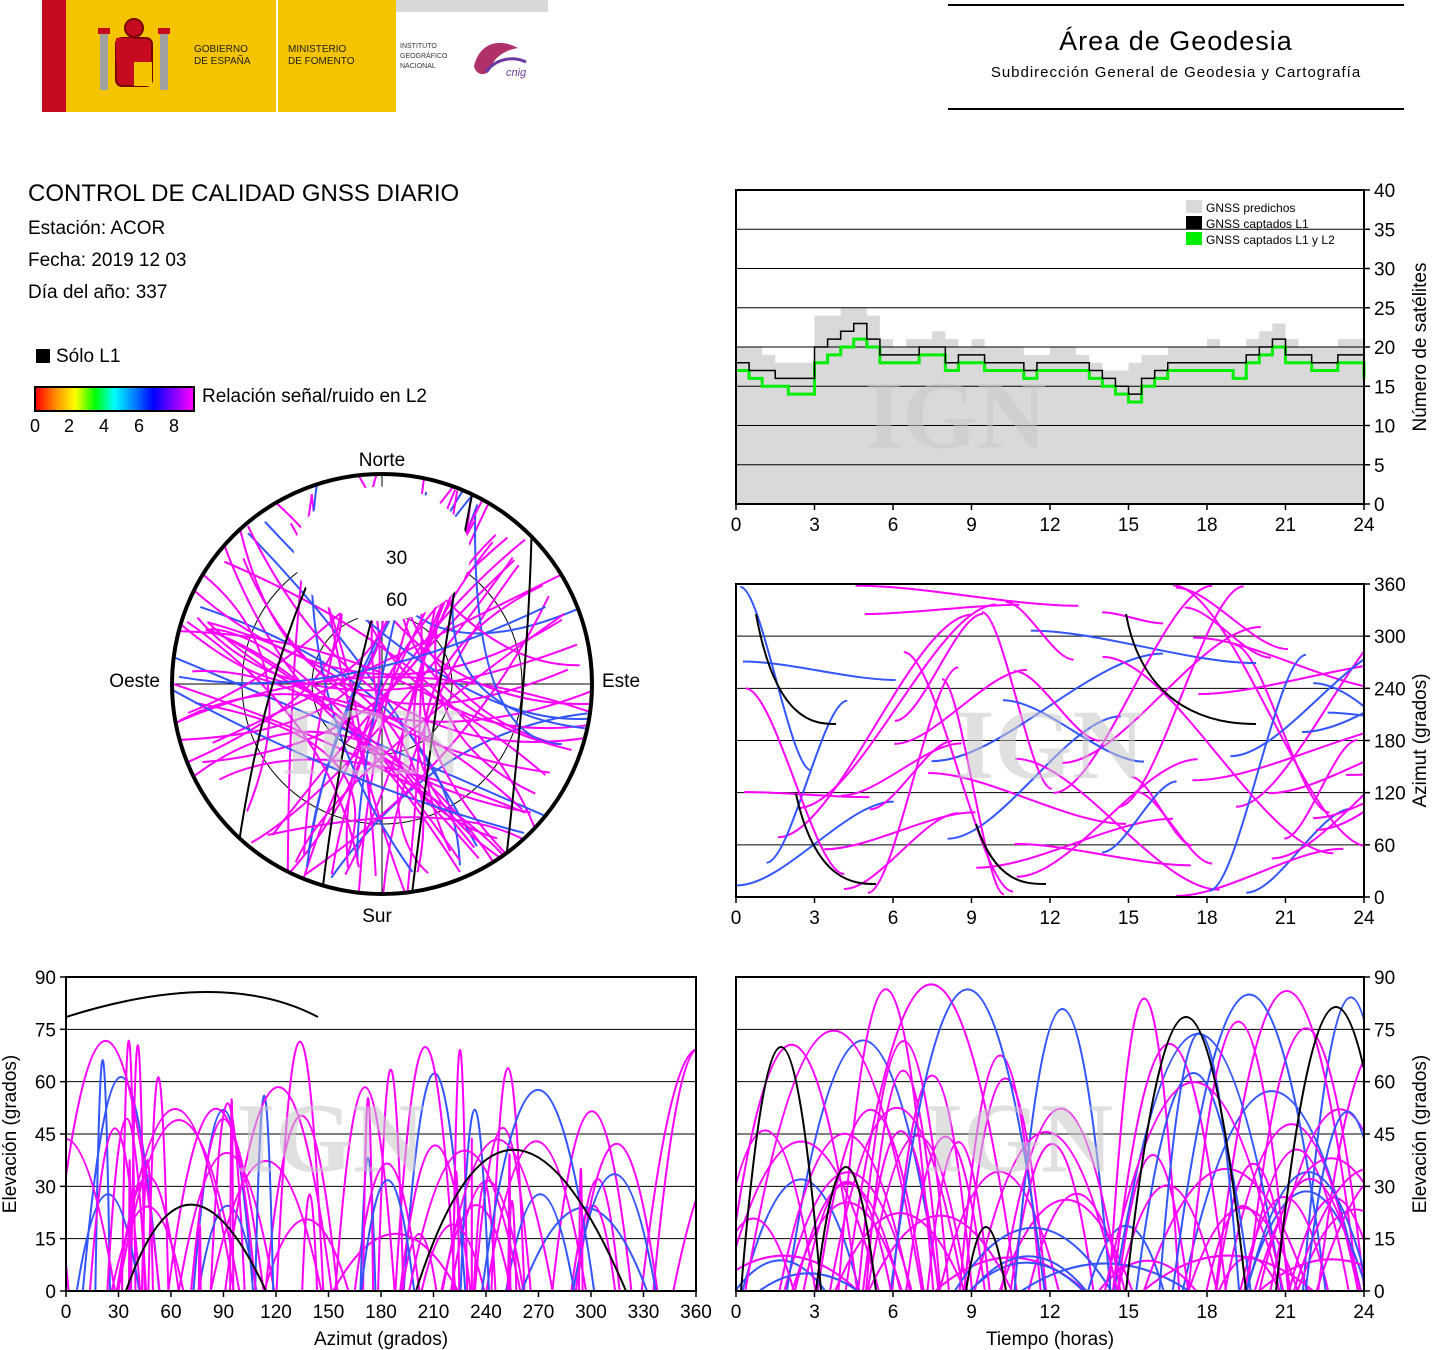 The image size is (1445, 1350). Describe the element at coordinates (382, 553) in the screenshot. I see `no-coverage-zone` at that location.